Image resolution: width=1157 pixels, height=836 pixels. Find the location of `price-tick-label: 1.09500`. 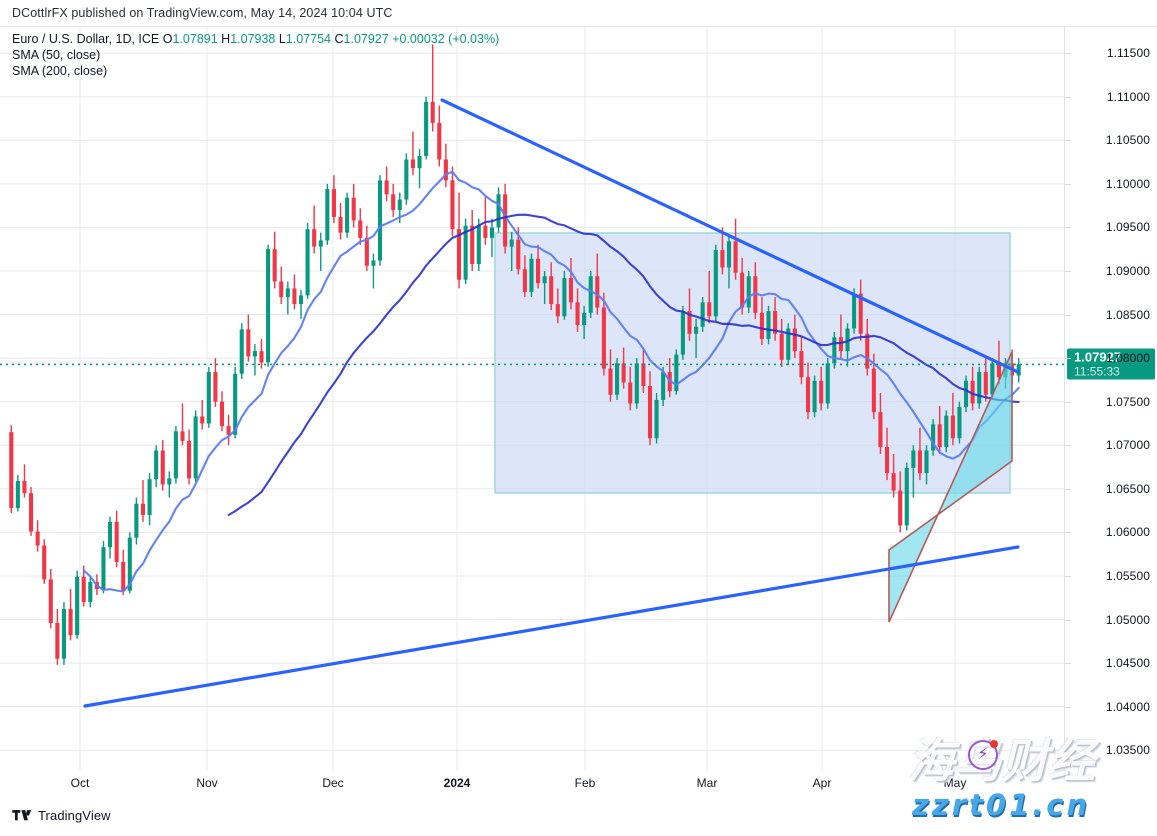

price-tick-label: 1.09500 is located at coordinates (1127, 227).